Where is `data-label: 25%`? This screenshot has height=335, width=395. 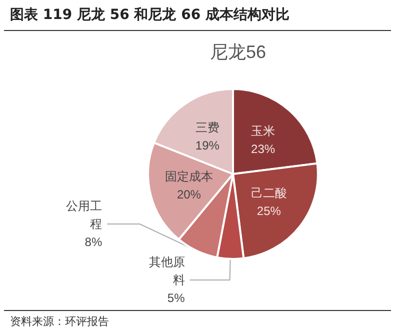
data-label: 25% is located at coordinates (269, 211).